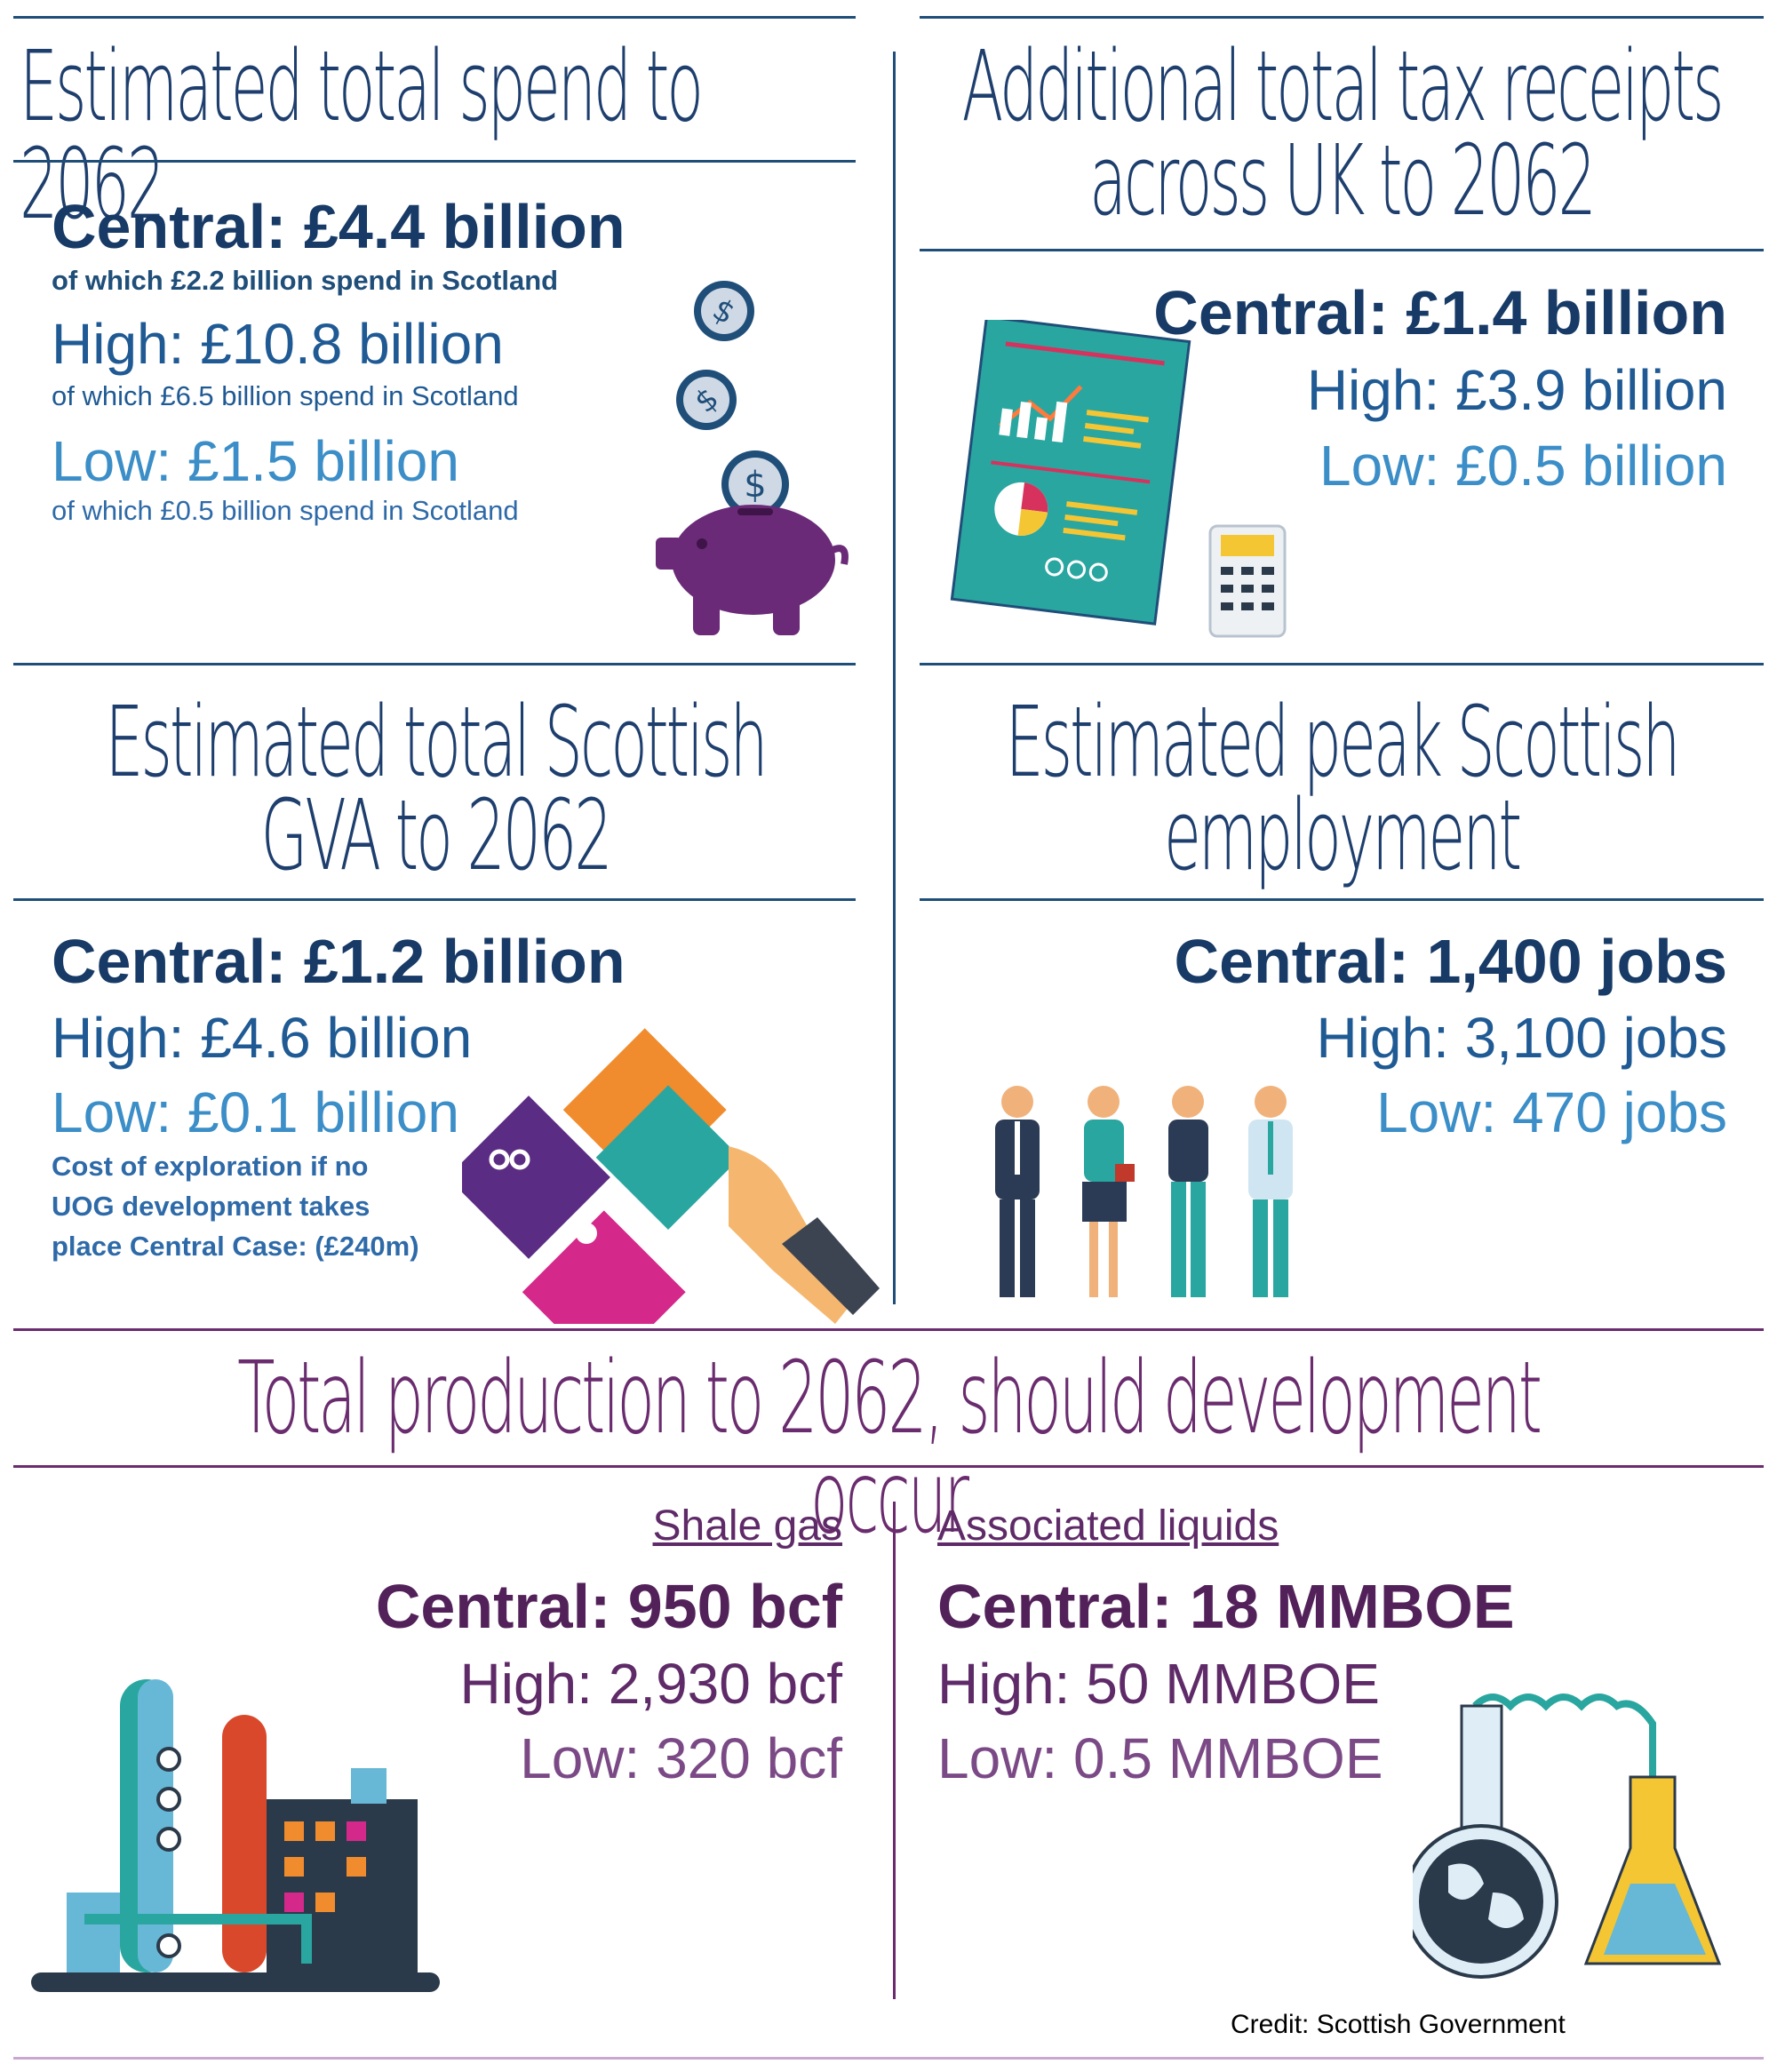 This screenshot has height=2072, width=1777. Describe the element at coordinates (1516, 390) in the screenshot. I see `tax-high: High: £3.9 billion` at that location.